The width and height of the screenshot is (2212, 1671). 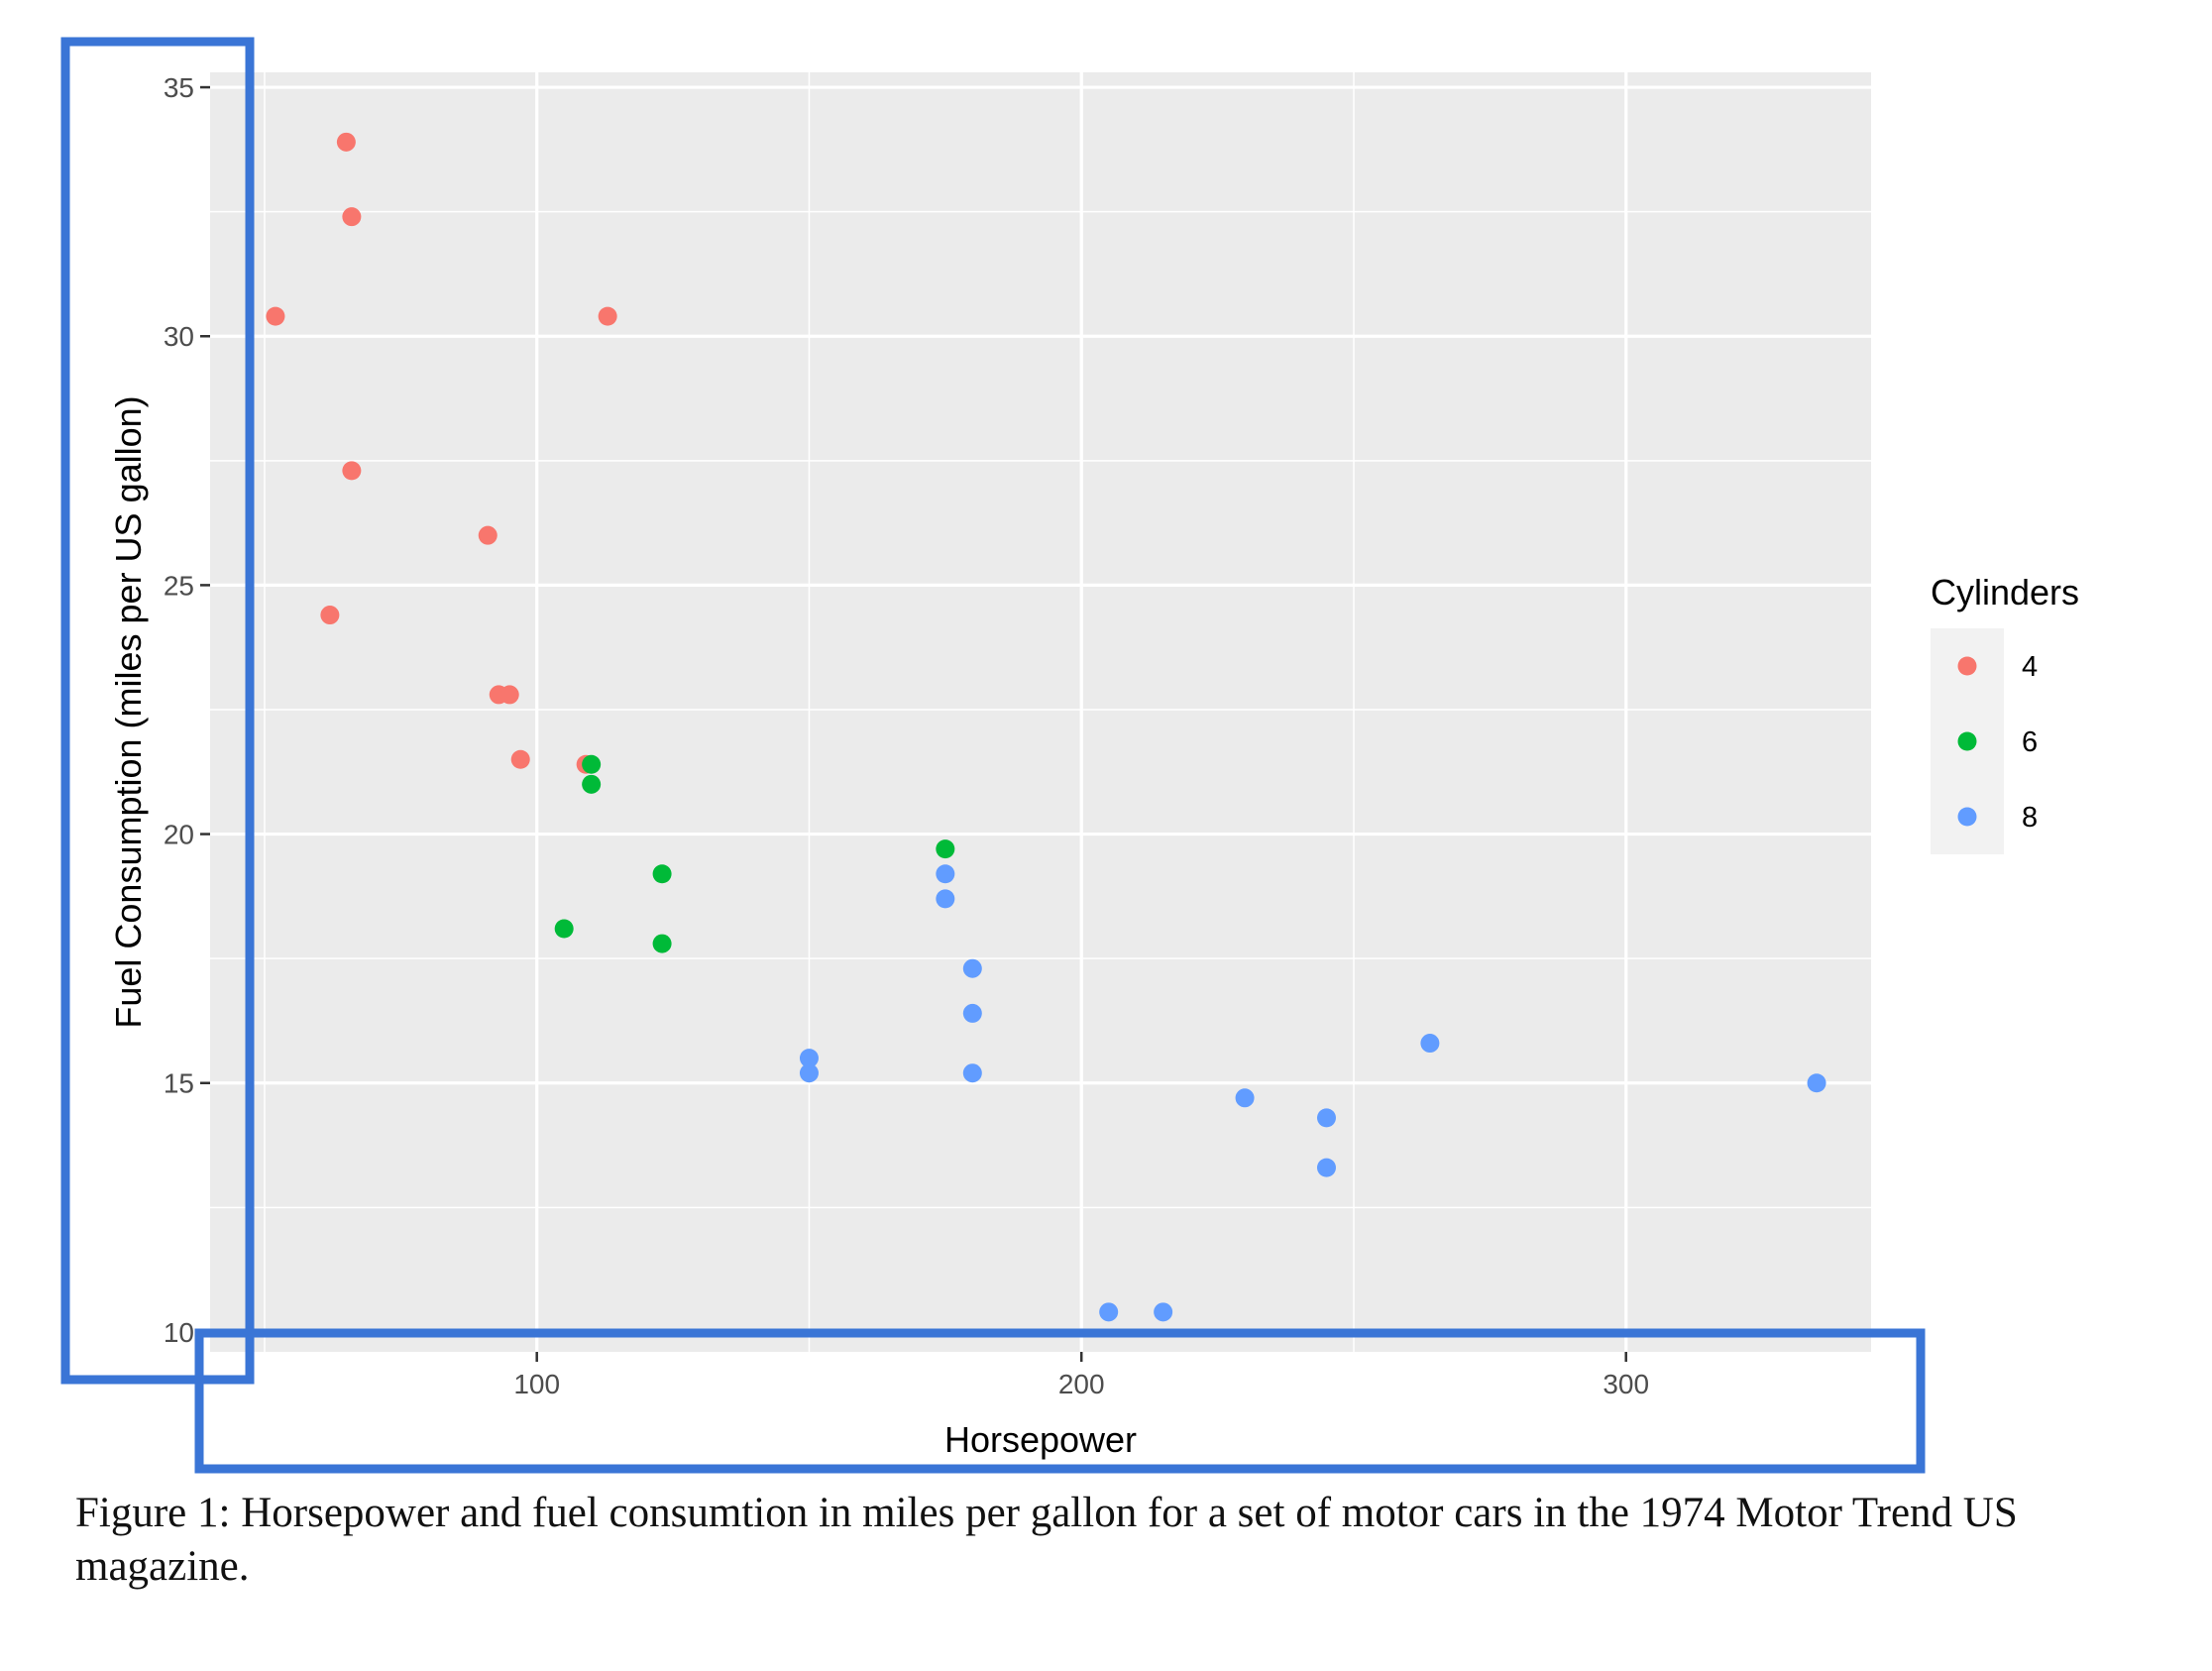 I want to click on legend-label-4: 4, so click(x=2030, y=667).